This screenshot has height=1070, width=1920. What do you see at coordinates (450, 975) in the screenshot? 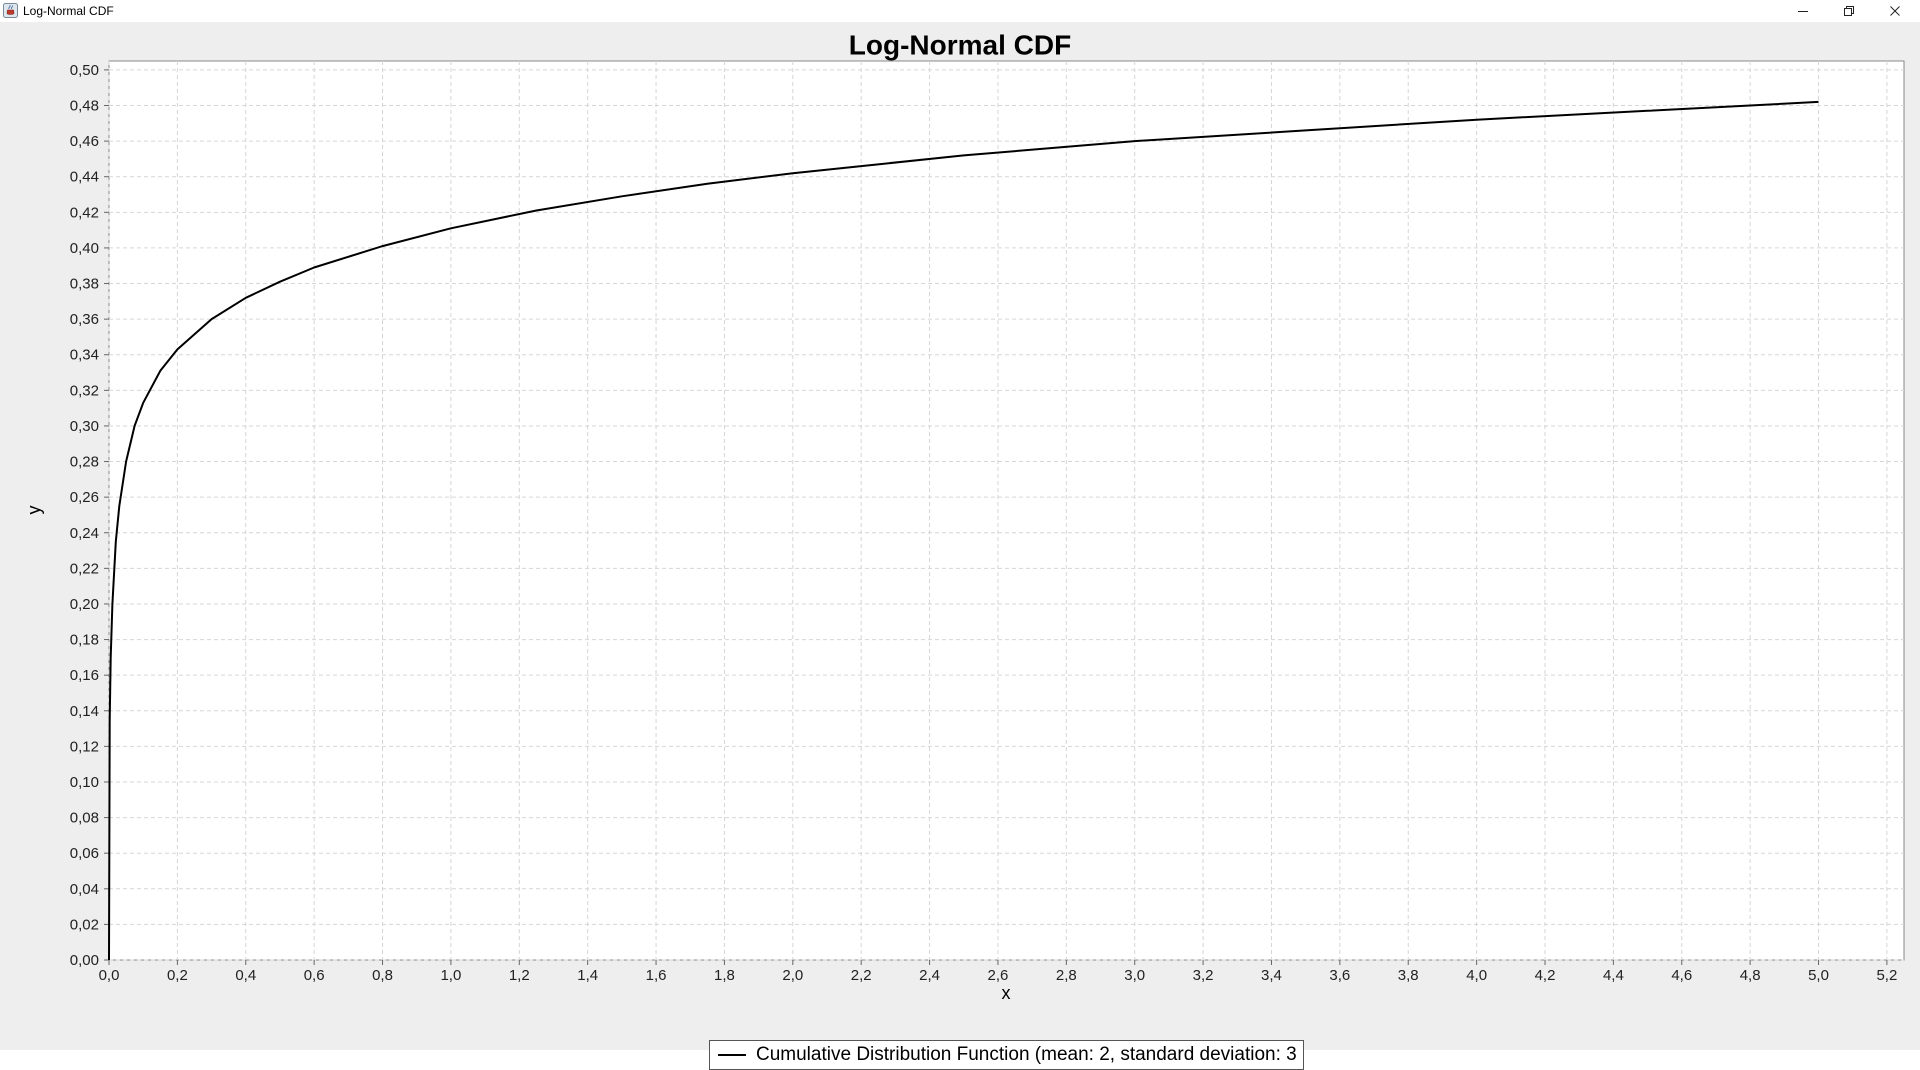
I see `x-tick-label: 1,0` at bounding box center [450, 975].